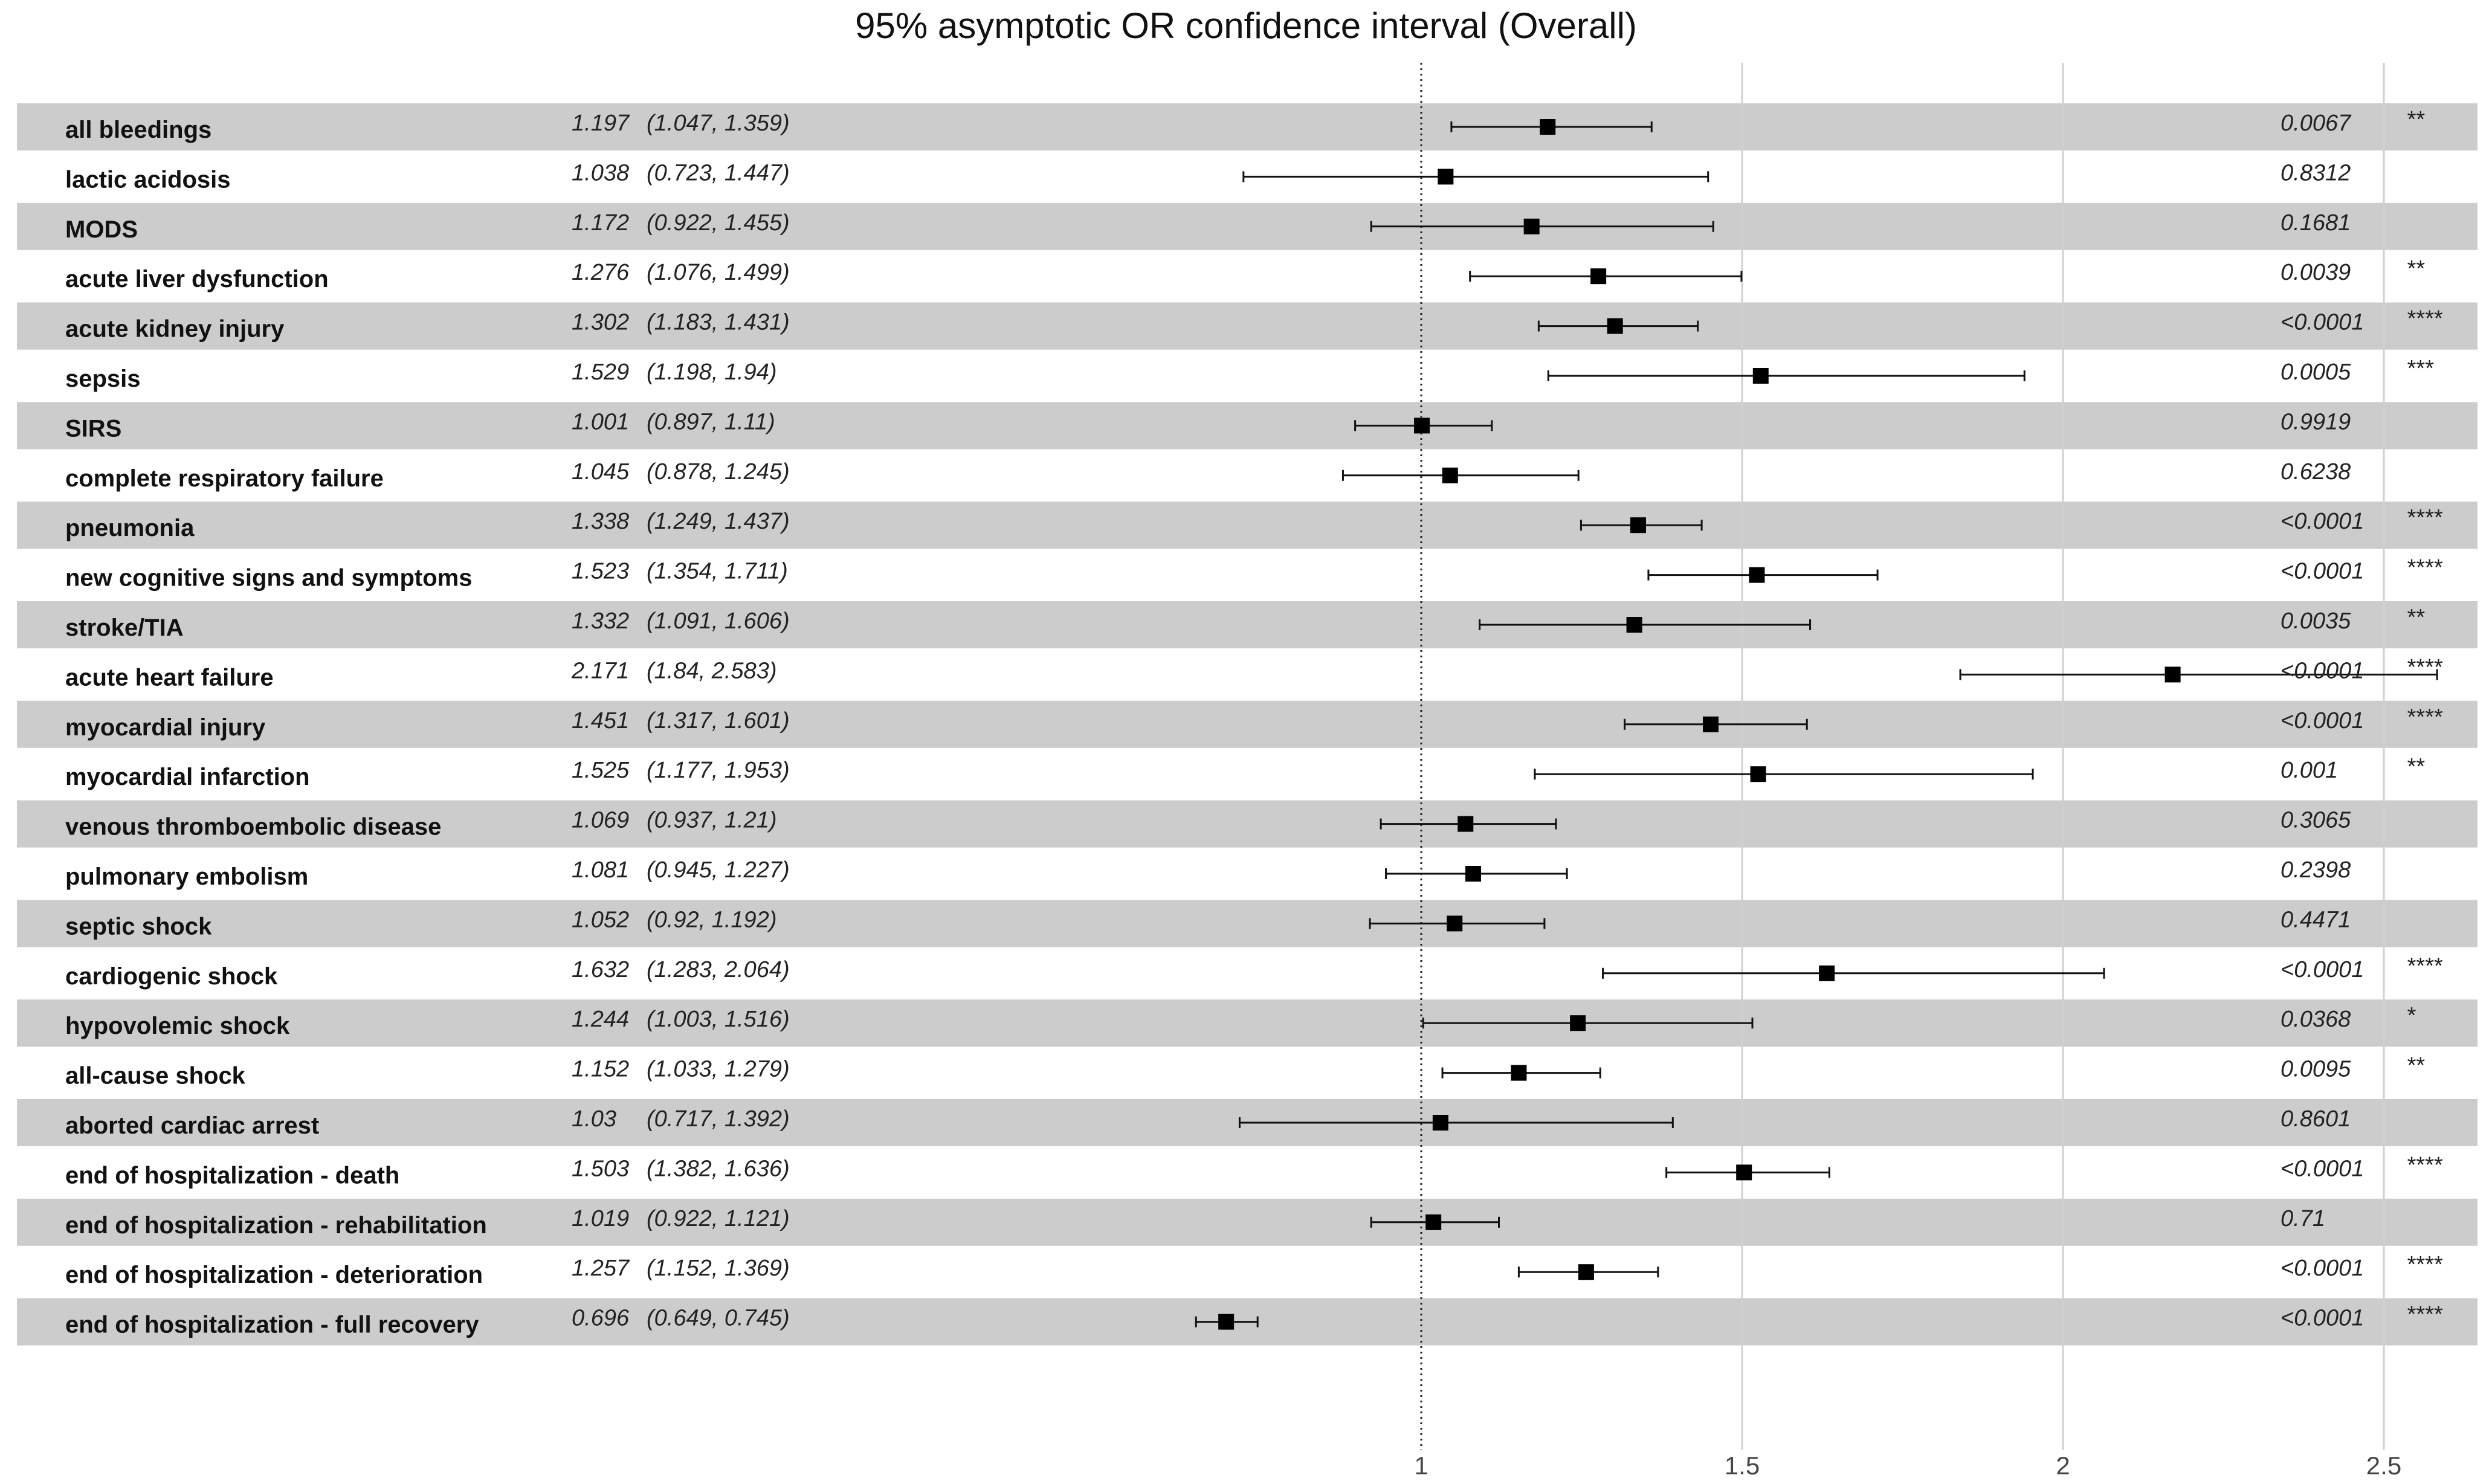 This screenshot has width=2492, height=1484. What do you see at coordinates (2316, 820) in the screenshot?
I see `p-value: 0.3065` at bounding box center [2316, 820].